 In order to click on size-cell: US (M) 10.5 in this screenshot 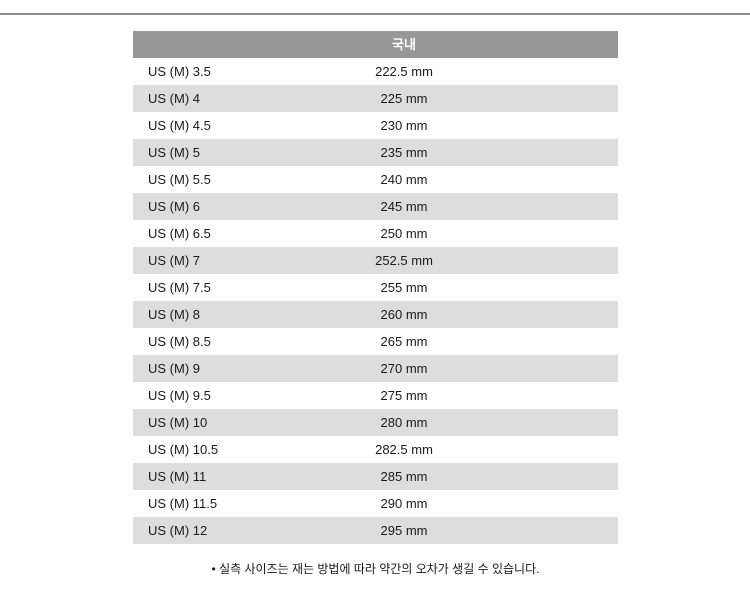, I will do `click(183, 449)`.